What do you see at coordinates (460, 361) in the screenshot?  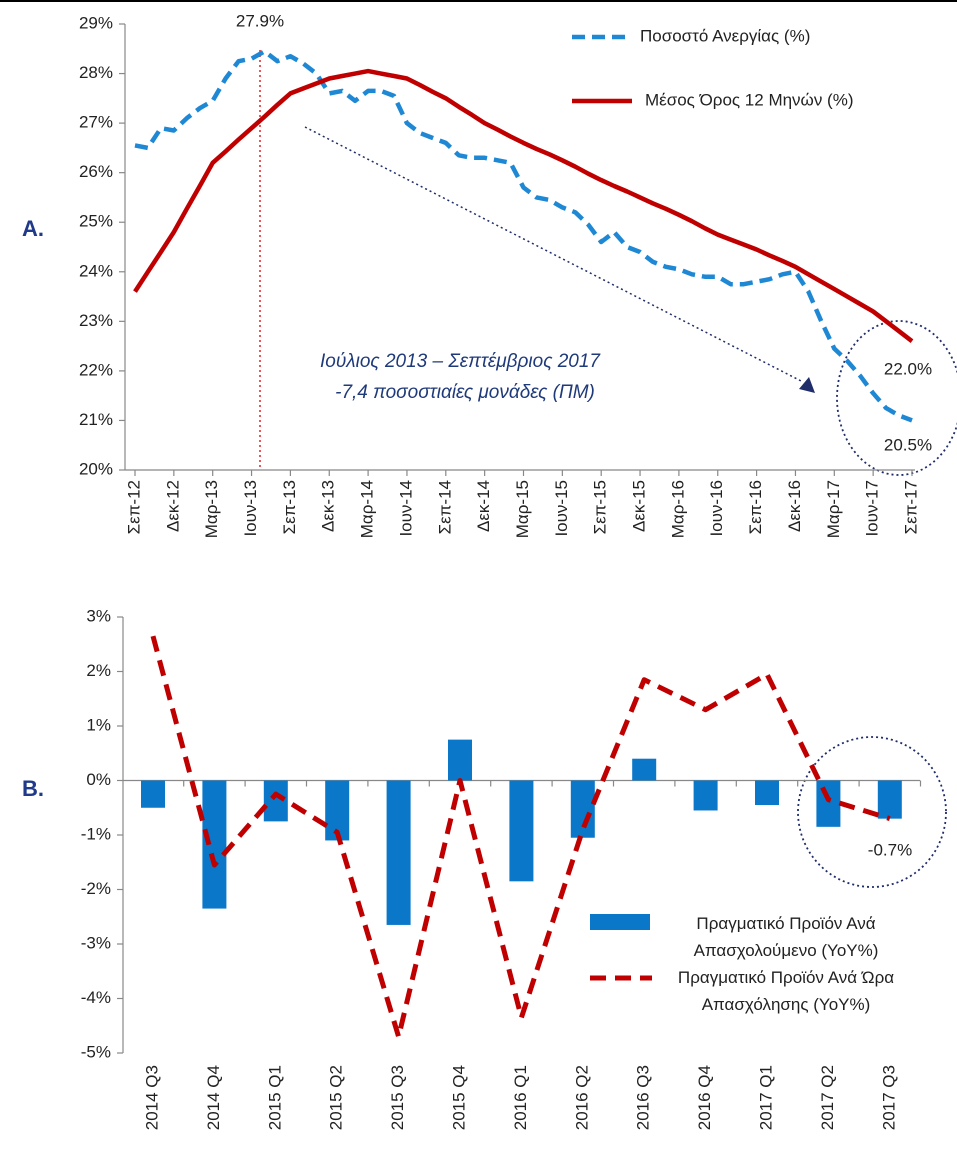 I see `annotation: Ιούλιος 2013 – Σεπτέμβριος 2017` at bounding box center [460, 361].